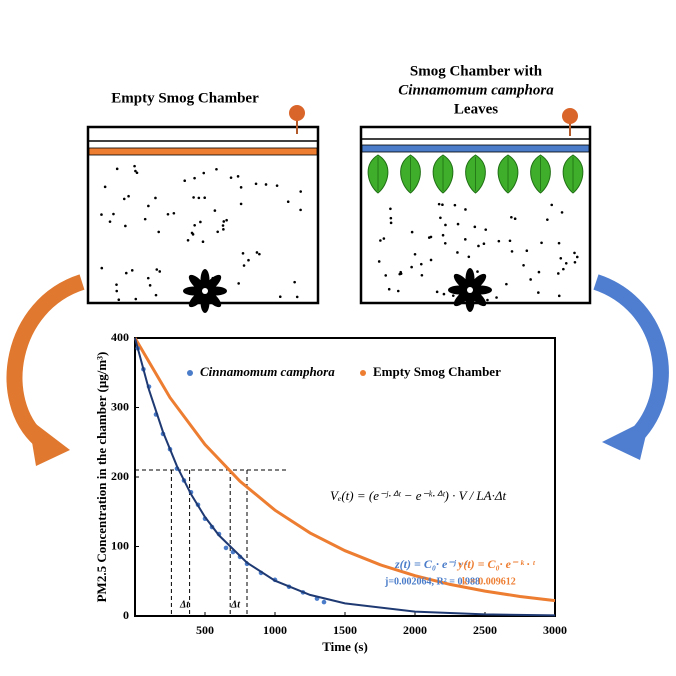 Image resolution: width=676 pixels, height=676 pixels. I want to click on arrow-left, so click(45, 360).